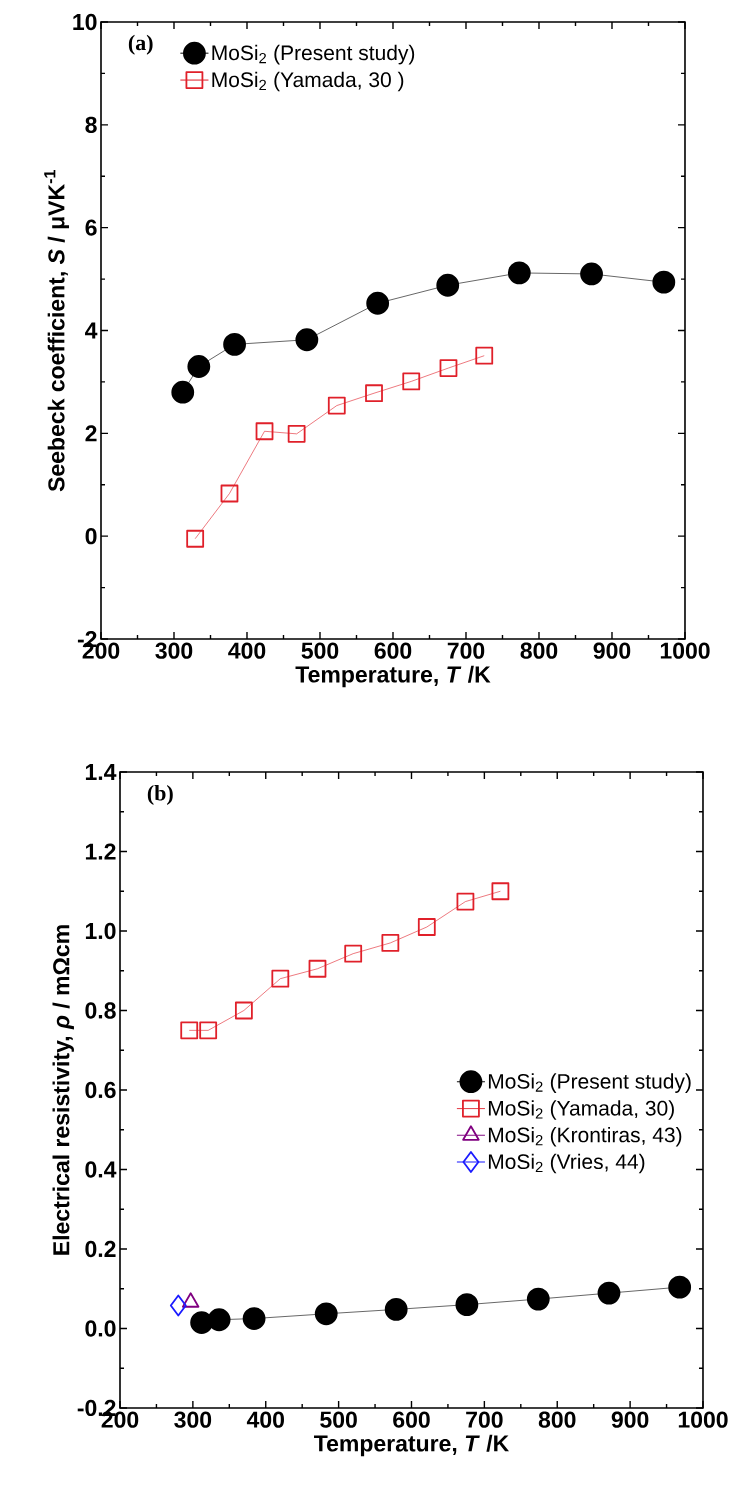 This screenshot has width=736, height=1508. I want to click on legend-label: MoSi$_{2}$ (Vries, 44), so click(566, 1163).